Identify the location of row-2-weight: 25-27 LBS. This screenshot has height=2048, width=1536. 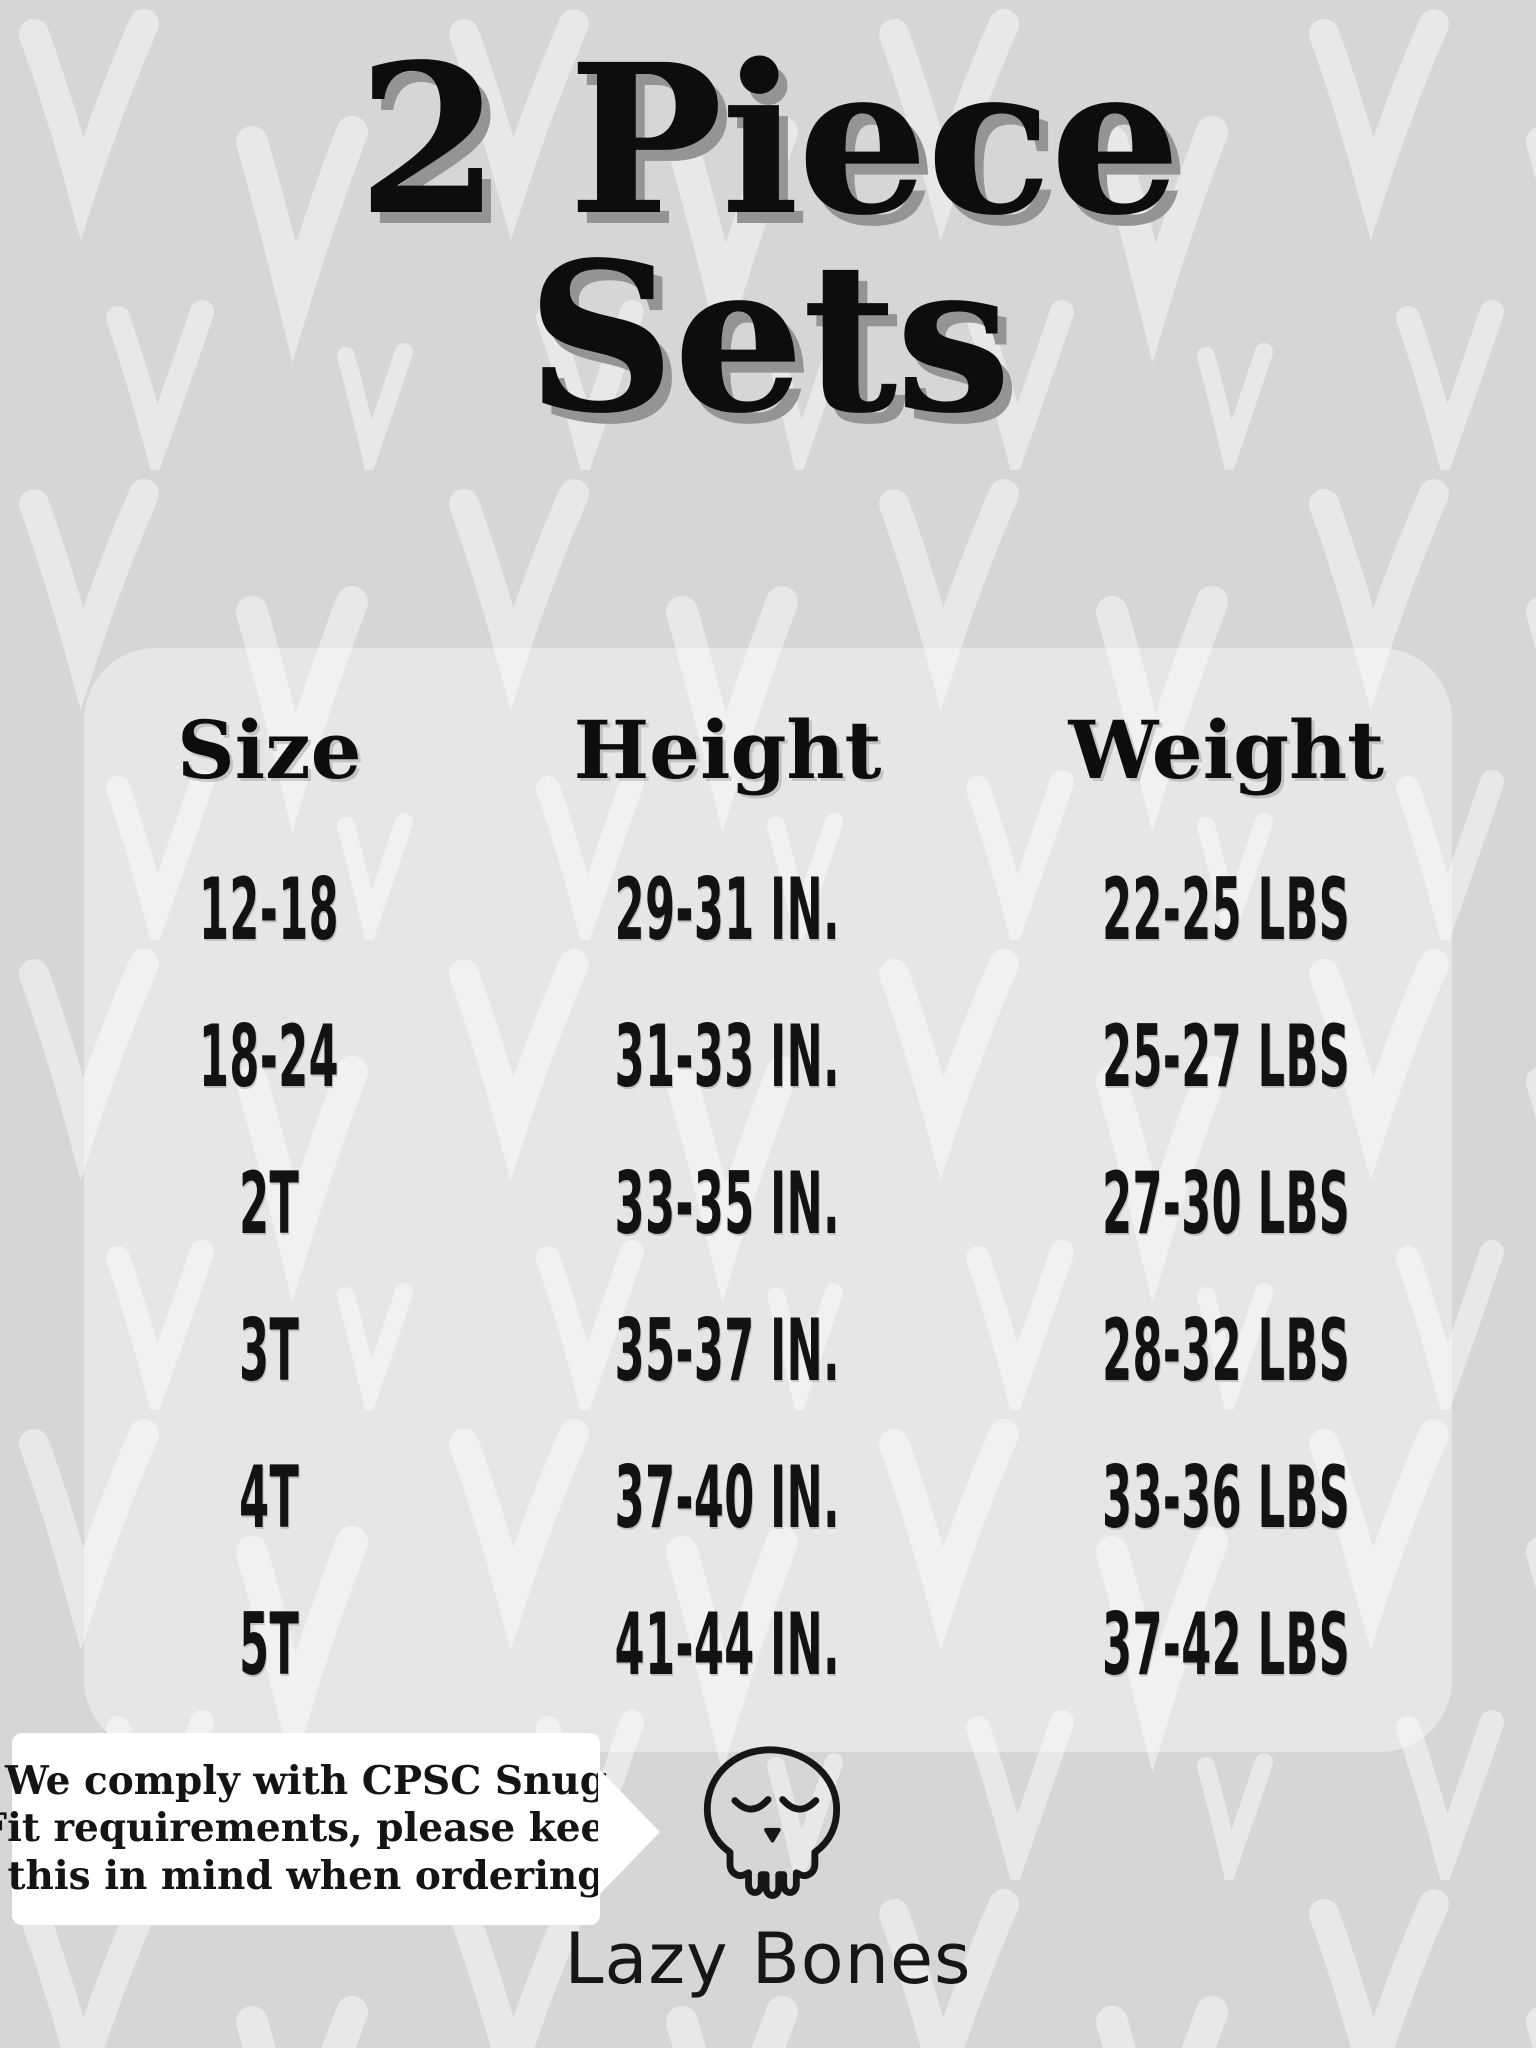
(1226, 1057).